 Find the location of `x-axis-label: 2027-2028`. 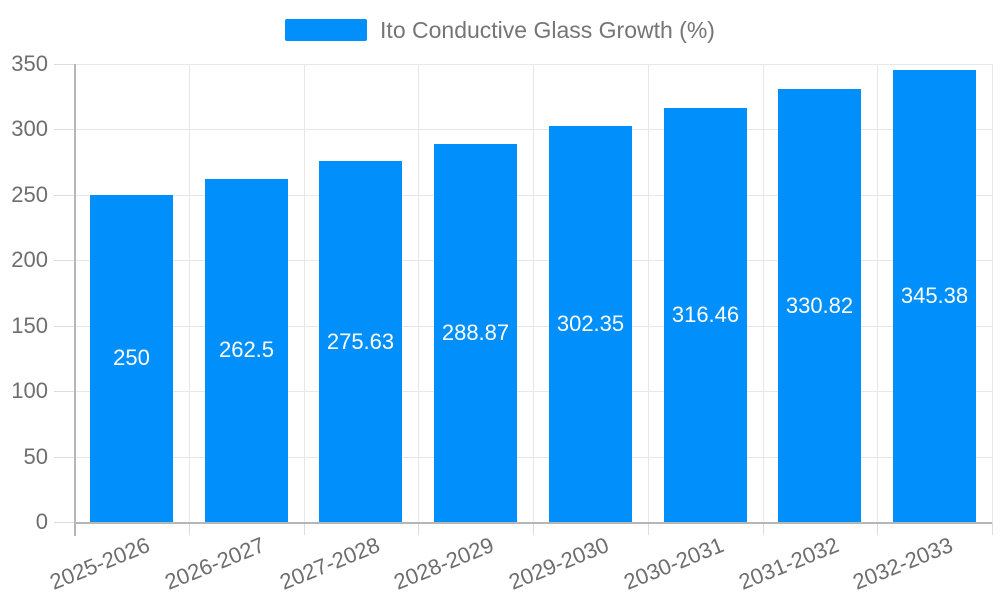

x-axis-label: 2027-2028 is located at coordinates (329, 563).